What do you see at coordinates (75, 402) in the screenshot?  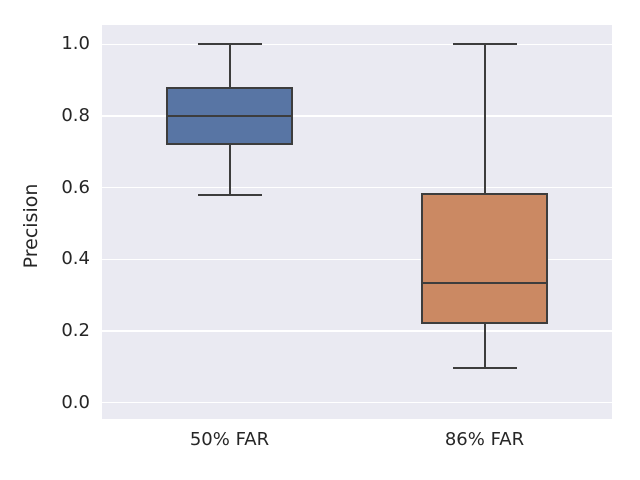 I see `y-tick-label: 0.0` at bounding box center [75, 402].